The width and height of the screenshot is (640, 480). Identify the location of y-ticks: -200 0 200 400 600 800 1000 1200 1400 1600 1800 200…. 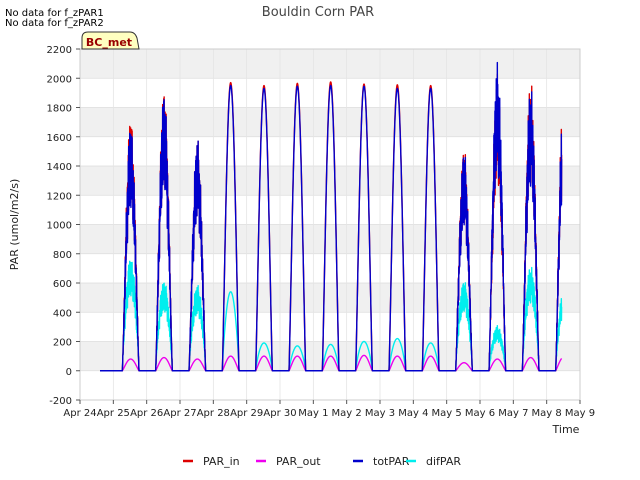
(63, 226).